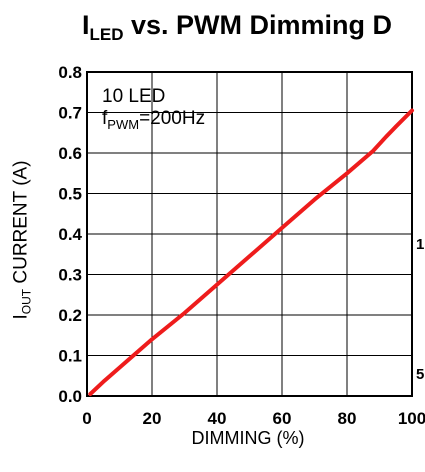  I want to click on x-tick-label-5: 100, so click(411, 418).